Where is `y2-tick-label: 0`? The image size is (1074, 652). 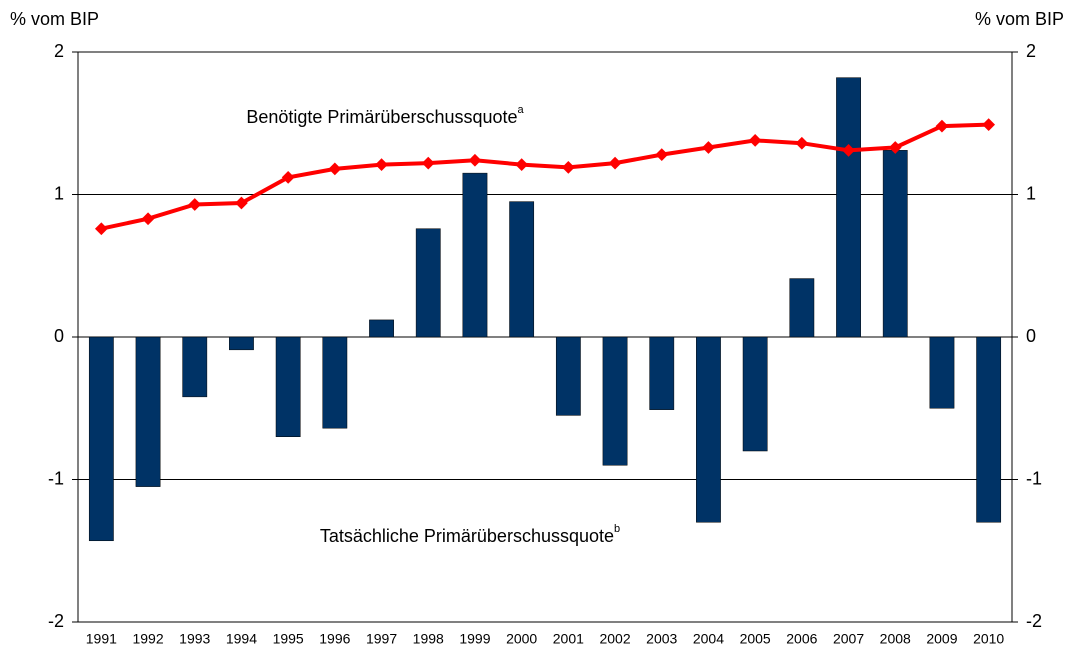
y2-tick-label: 0 is located at coordinates (1031, 336).